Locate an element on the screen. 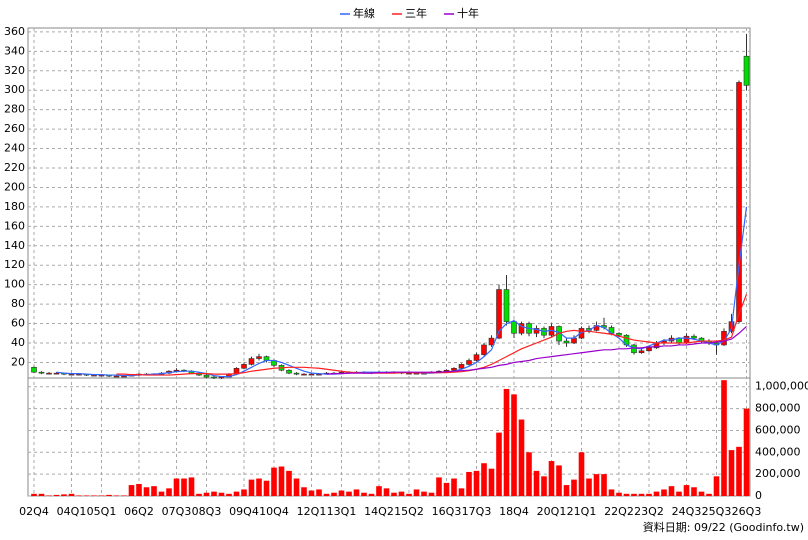 Image resolution: width=808 pixels, height=540 pixels. y-tick-label: 400,000 is located at coordinates (778, 451).